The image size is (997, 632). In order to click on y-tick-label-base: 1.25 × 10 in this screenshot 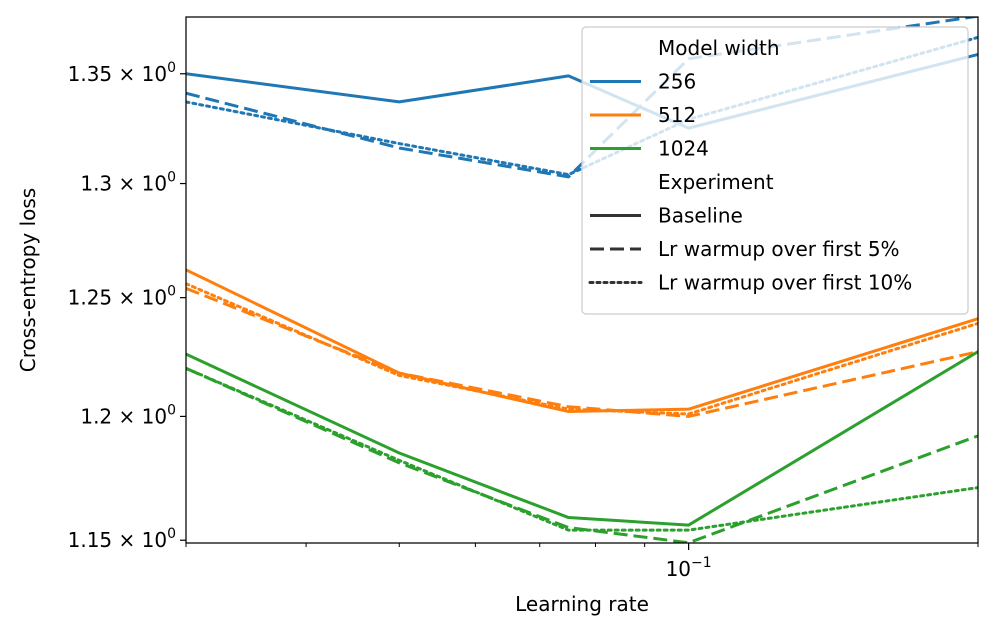, I will do `click(117, 298)`.